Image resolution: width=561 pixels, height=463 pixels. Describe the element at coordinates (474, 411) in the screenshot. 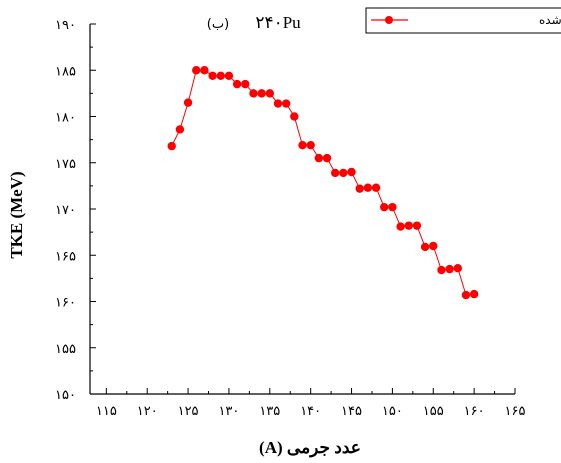

I see `x-tick-label: ۱۶۰` at that location.